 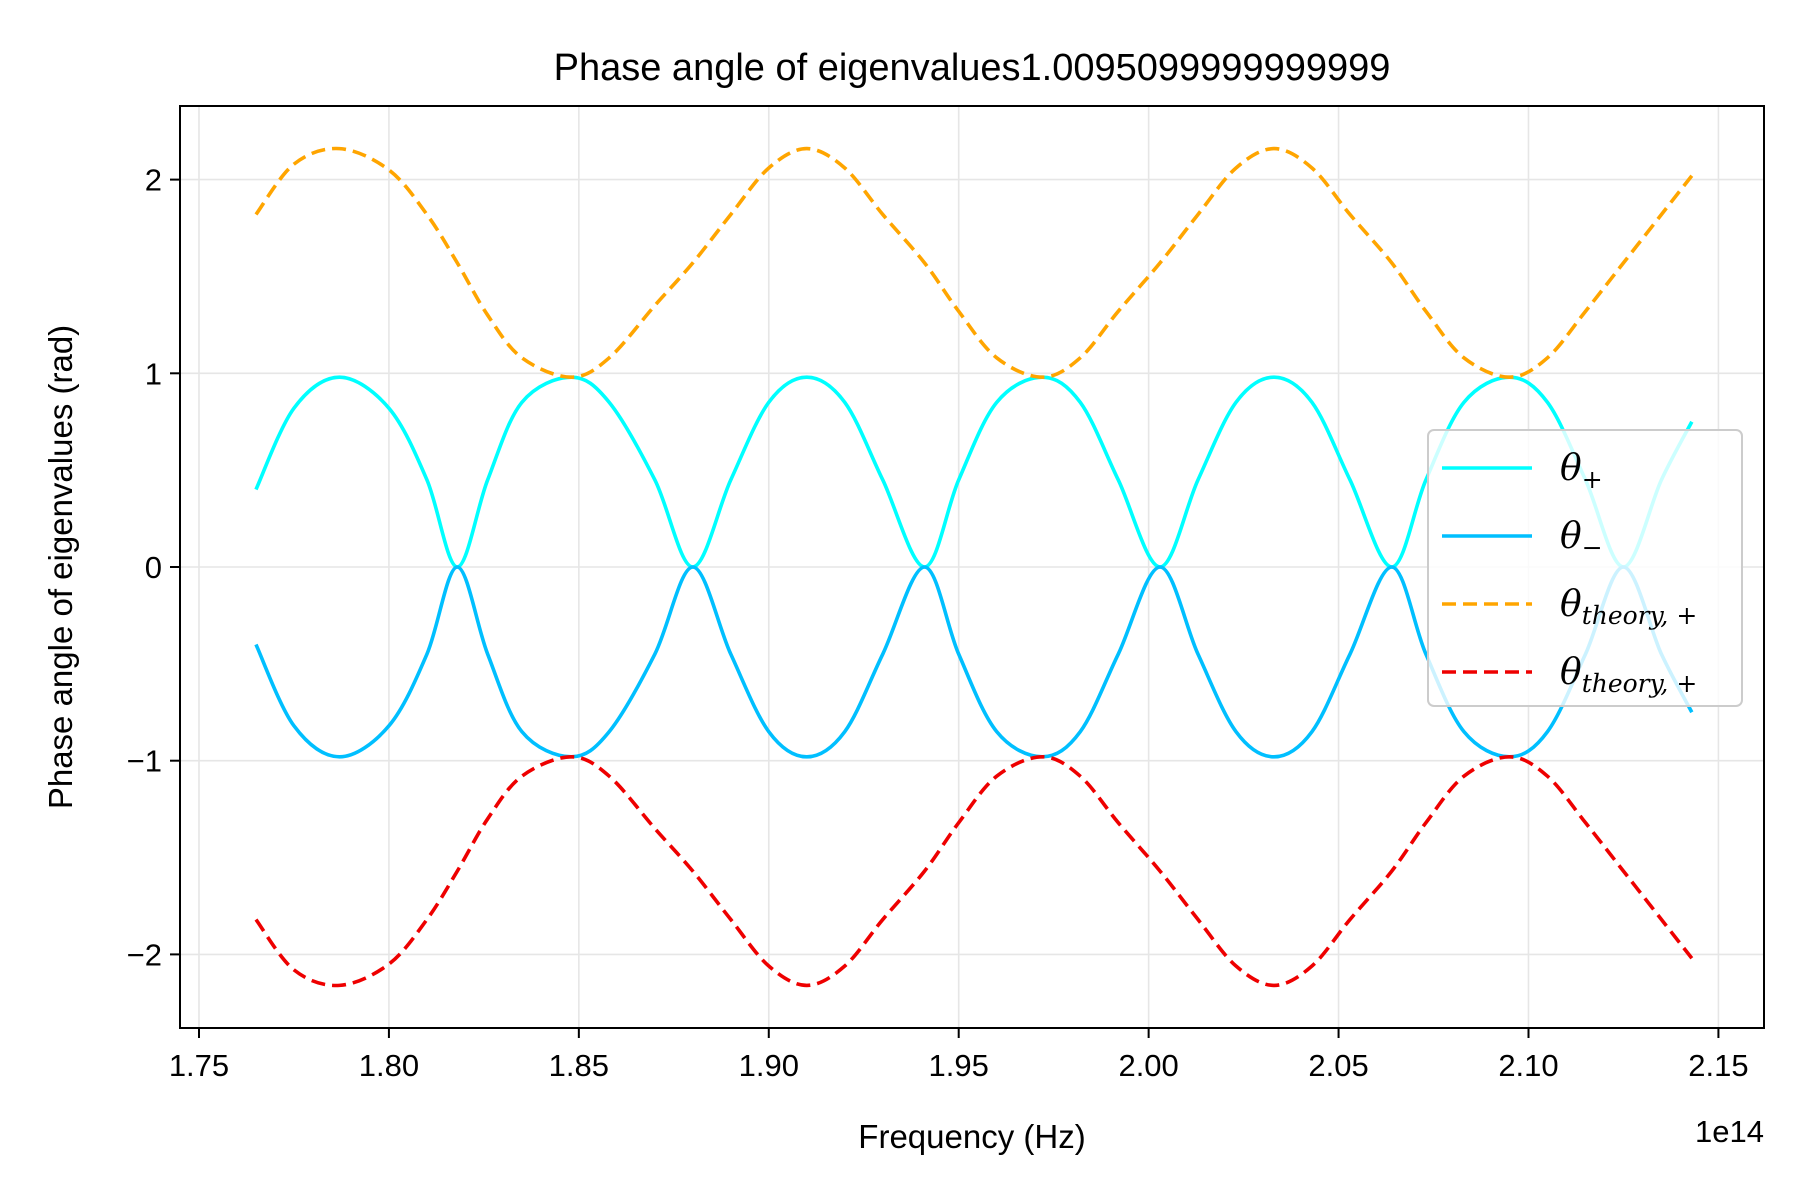 I want to click on x-tick-label: 1.80, so click(x=389, y=1065).